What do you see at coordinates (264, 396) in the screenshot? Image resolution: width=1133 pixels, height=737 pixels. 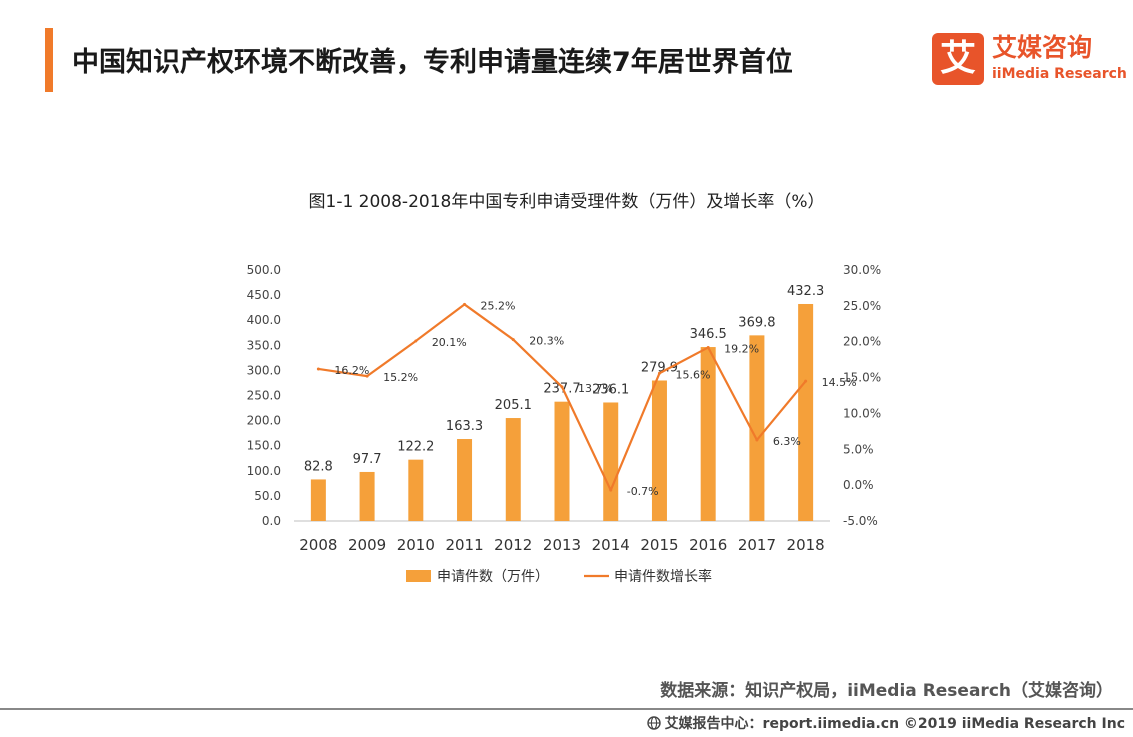 I see `left-axis-tick-label: 250.0` at bounding box center [264, 396].